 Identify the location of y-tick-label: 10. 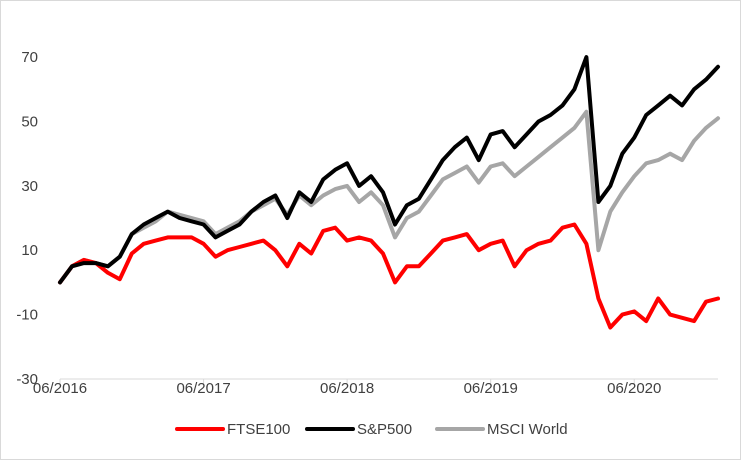
(29, 250).